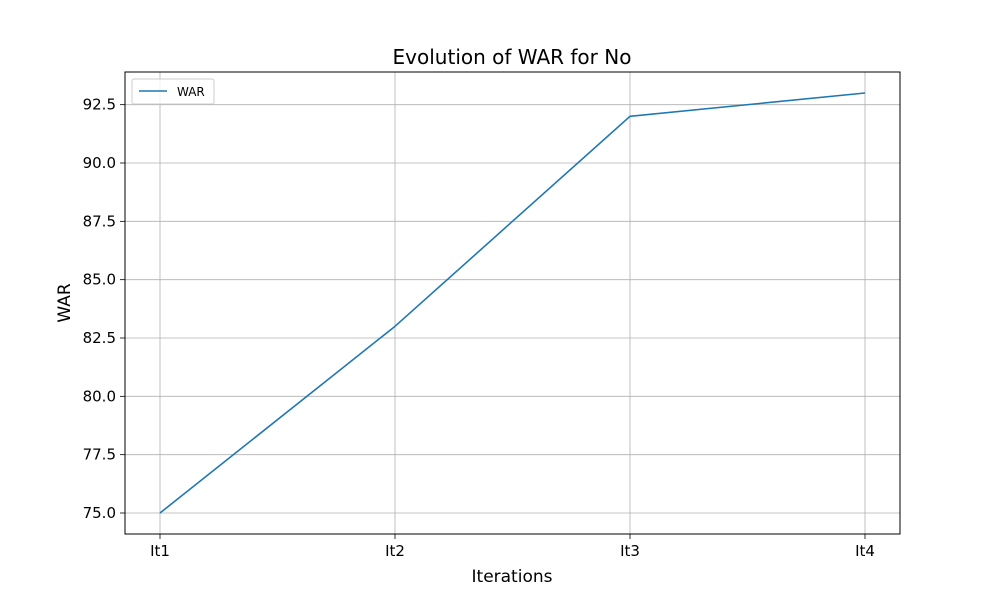  I want to click on y-tick-label: 77.5, so click(99, 455).